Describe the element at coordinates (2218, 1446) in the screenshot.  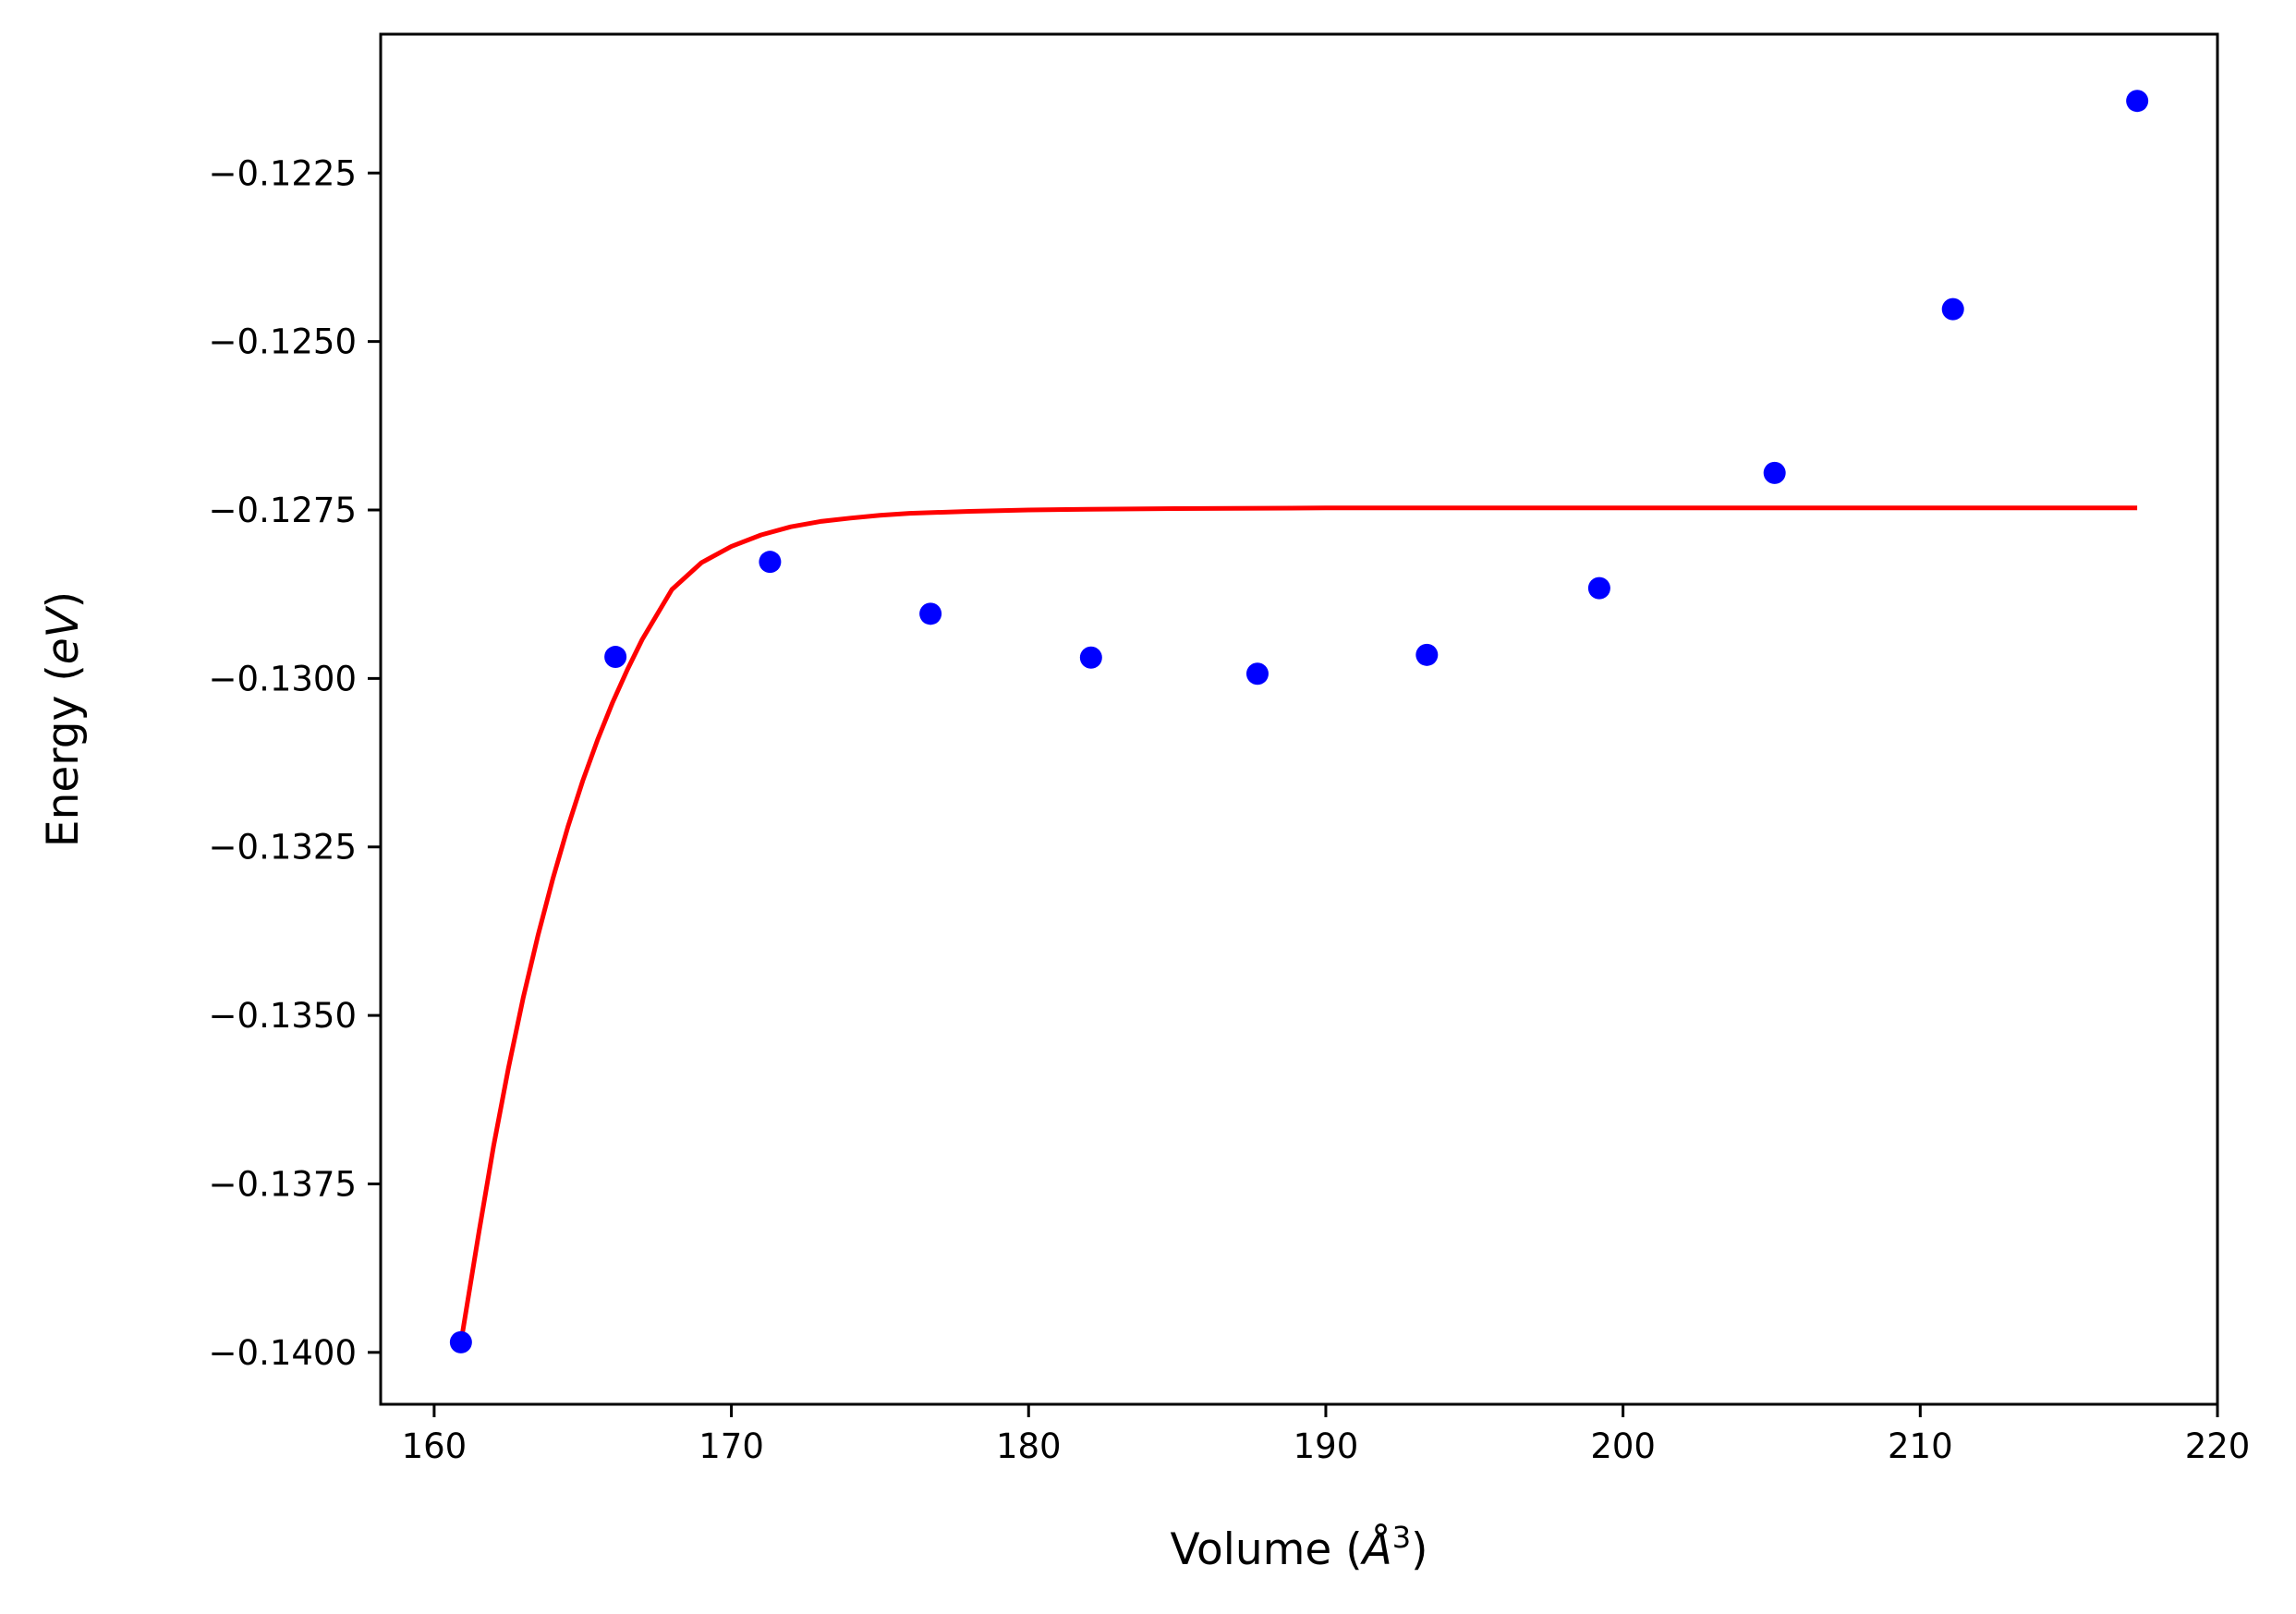
I see `x-tick-label: 220` at that location.